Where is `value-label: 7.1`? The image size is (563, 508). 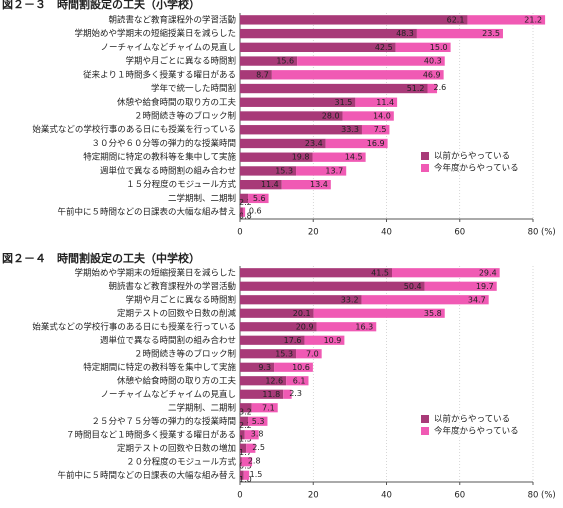
value-label: 7.1 is located at coordinates (268, 407).